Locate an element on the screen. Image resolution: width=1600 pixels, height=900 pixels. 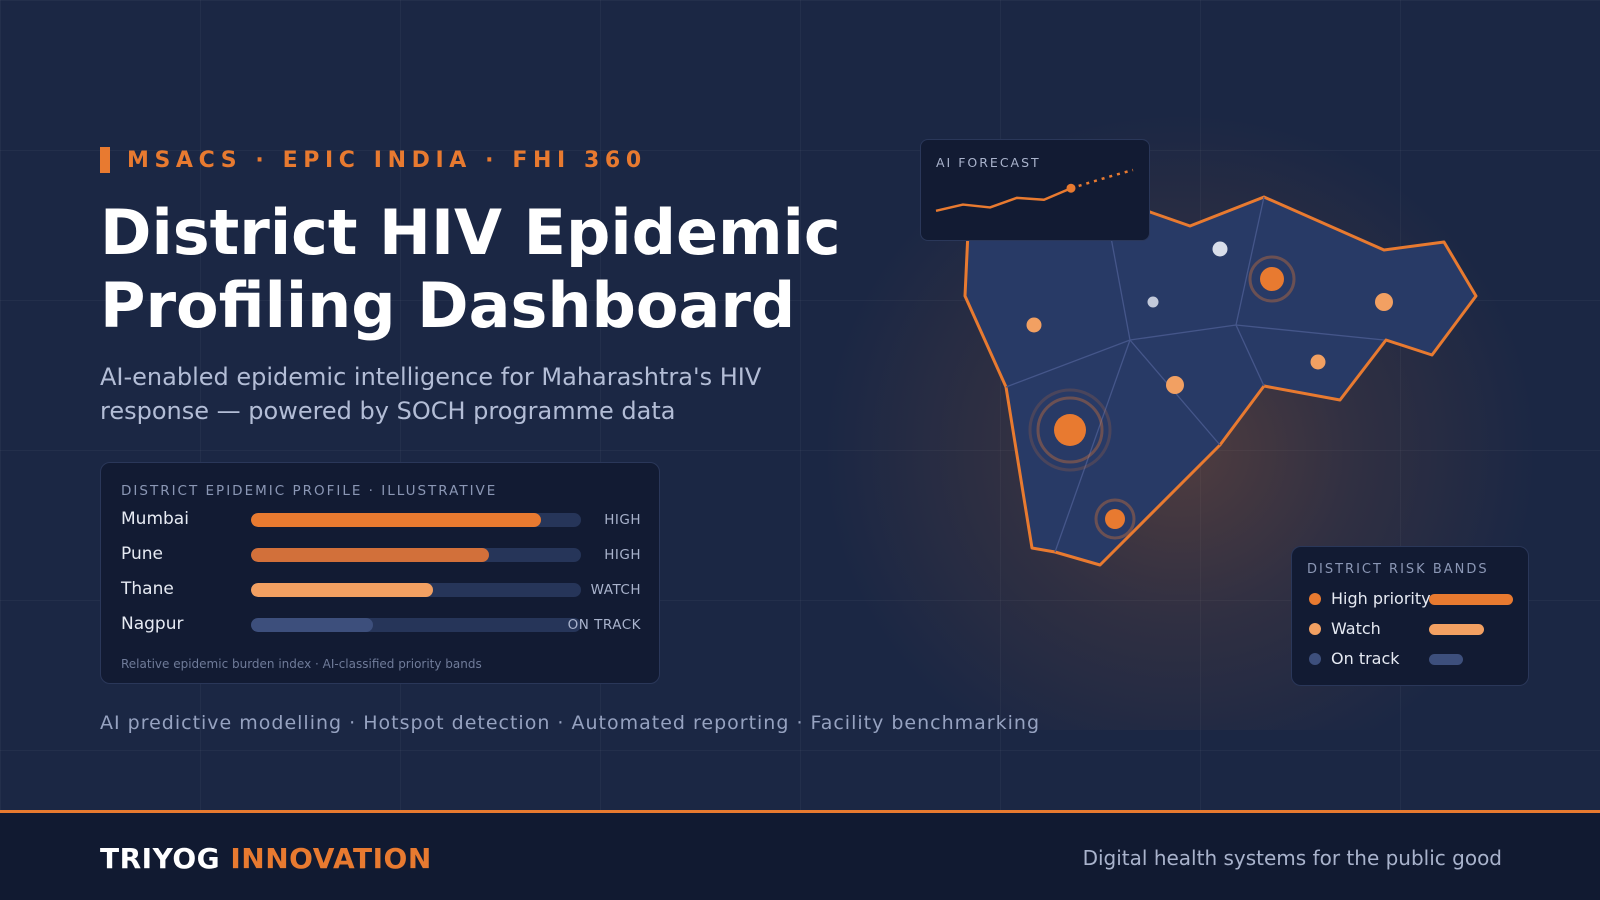
forecast-current-point is located at coordinates (1071, 188).